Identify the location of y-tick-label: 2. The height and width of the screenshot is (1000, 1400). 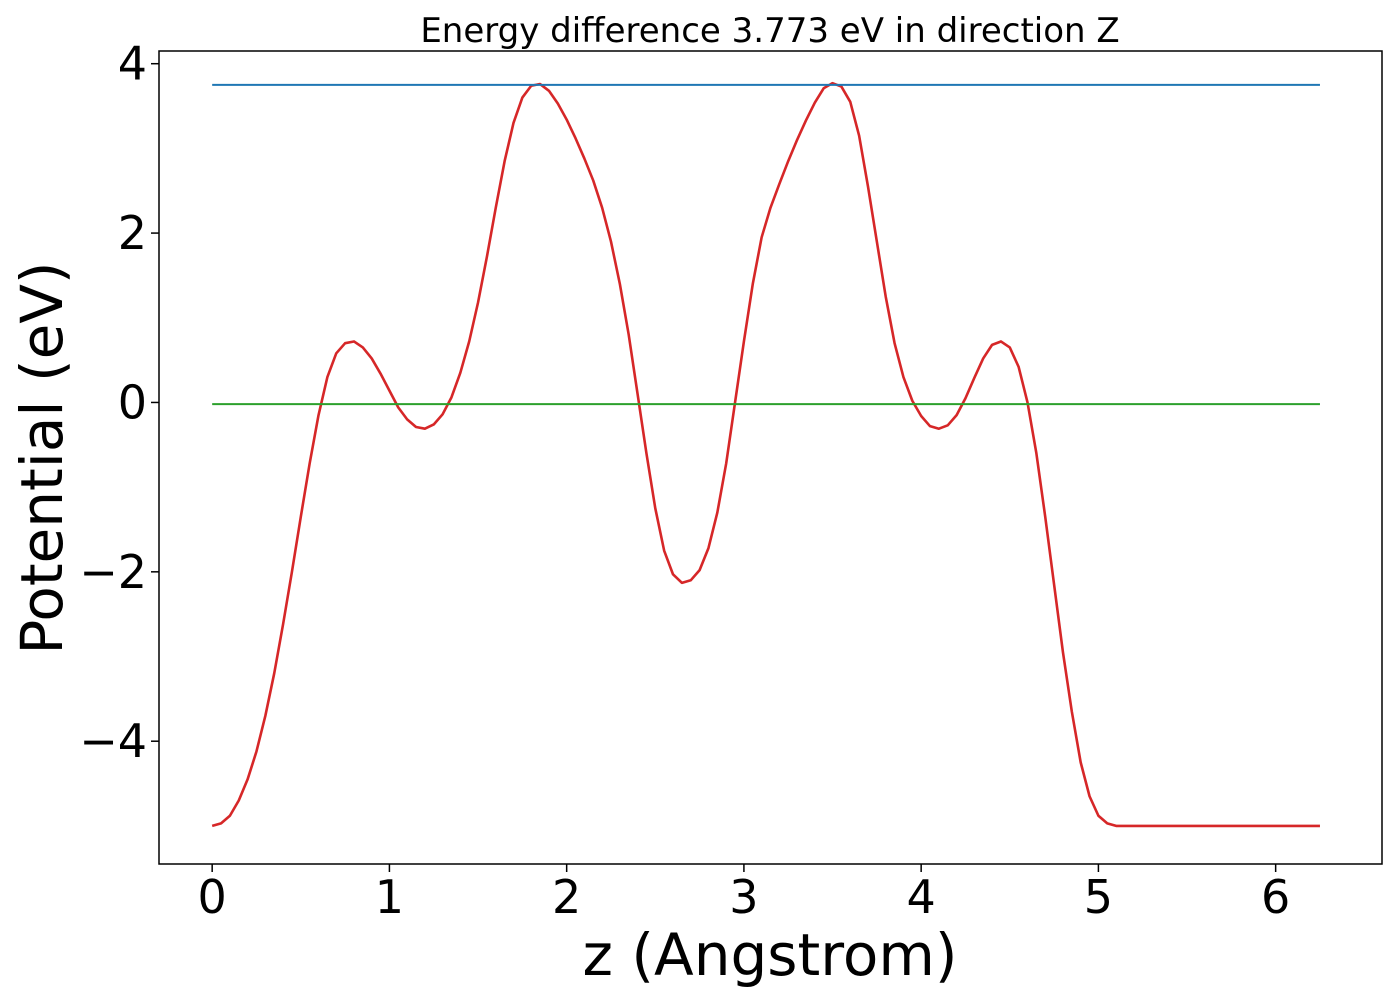
(132, 233).